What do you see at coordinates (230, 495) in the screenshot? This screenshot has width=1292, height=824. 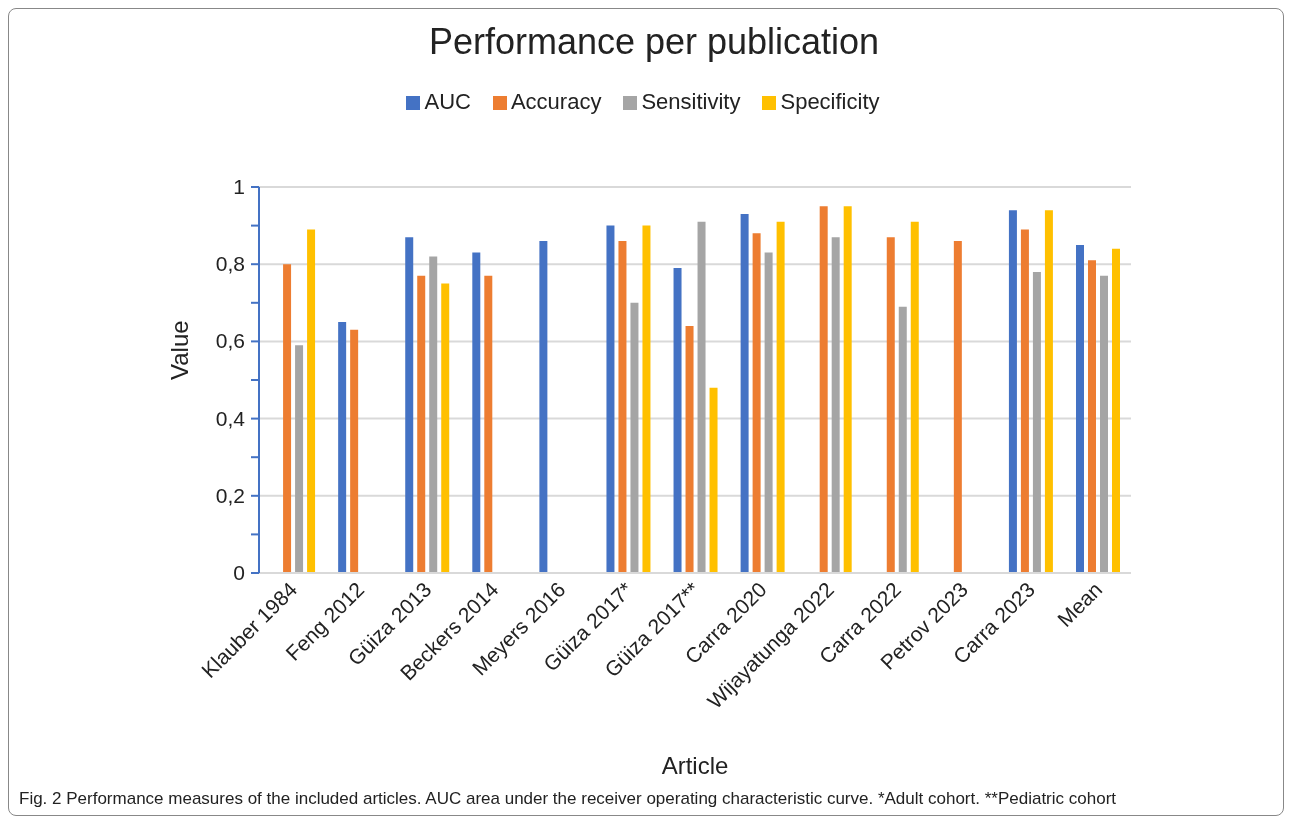 I see `y-tick-label: 0,2` at bounding box center [230, 495].